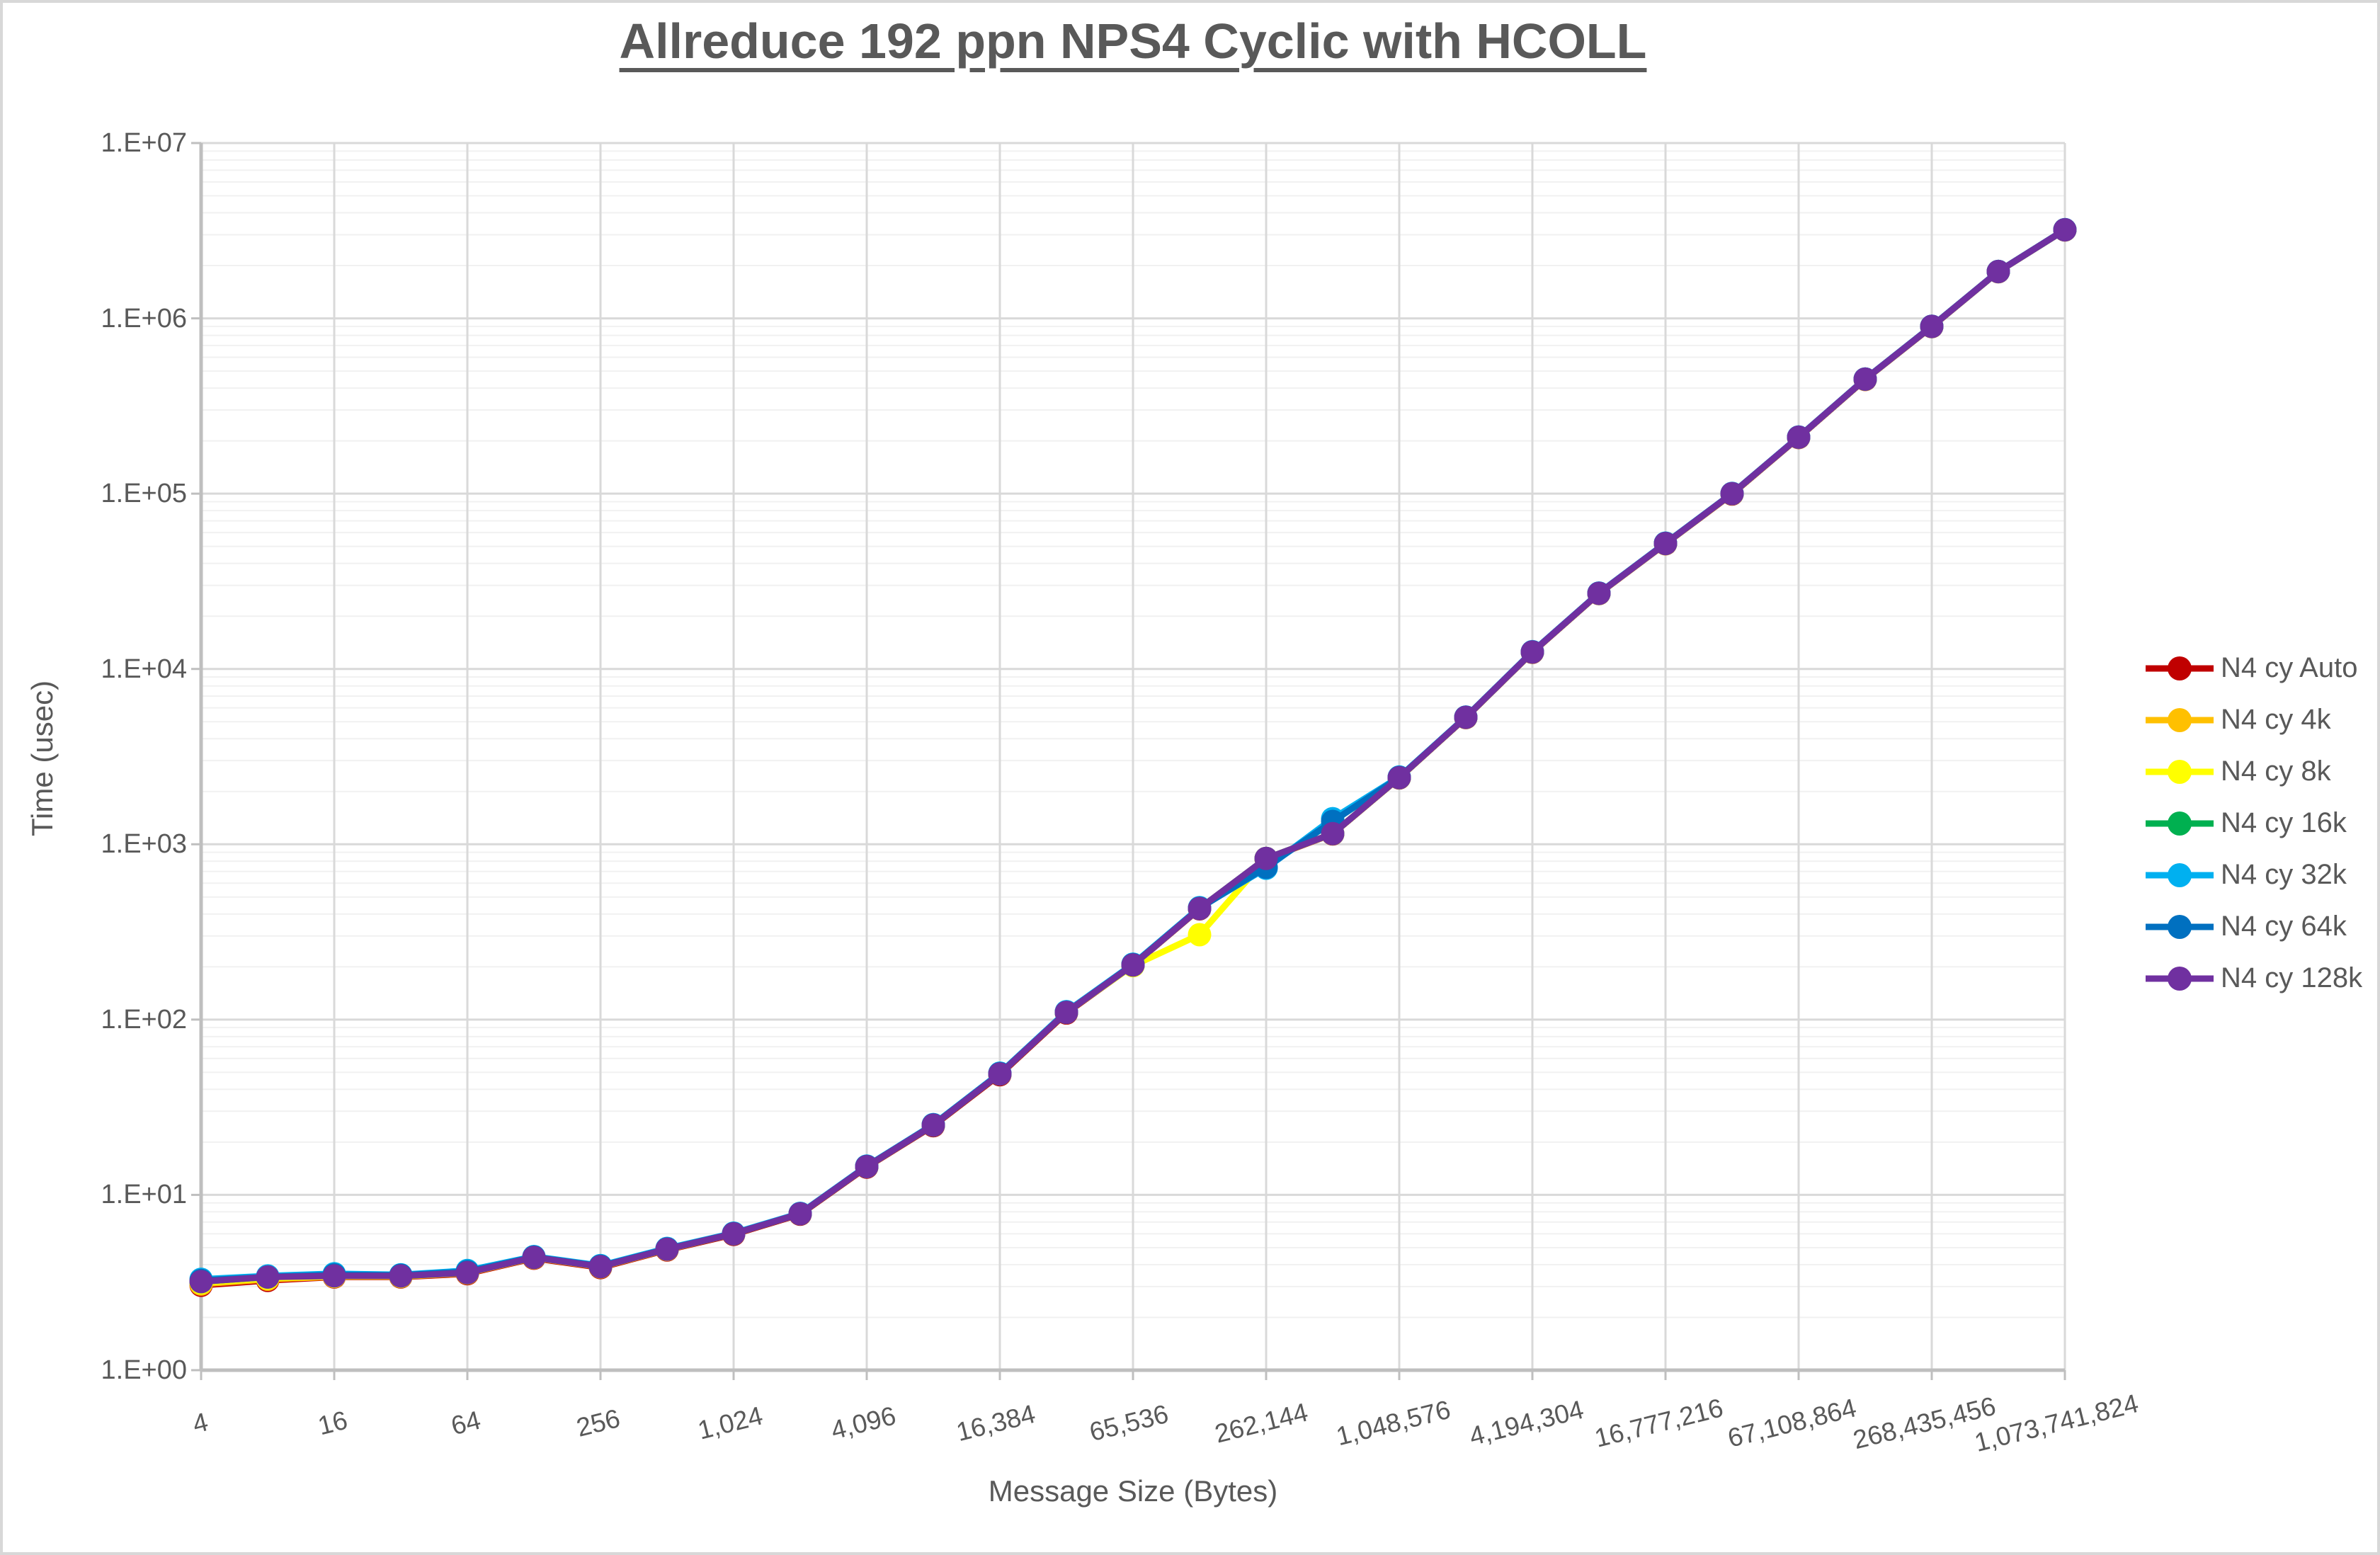  I want to click on legend-label: N4 cy 4k, so click(2276, 719).